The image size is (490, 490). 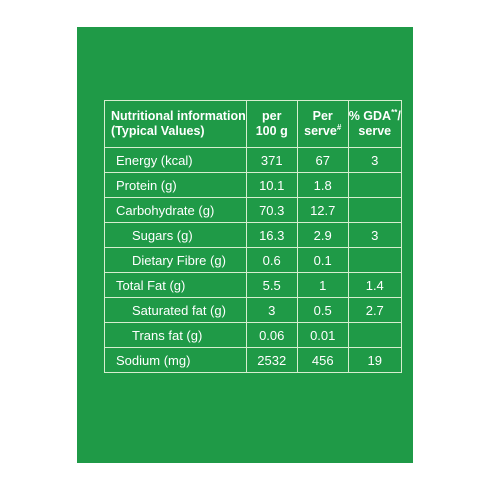 I want to click on cell-per-serve: 12.7, so click(x=322, y=210).